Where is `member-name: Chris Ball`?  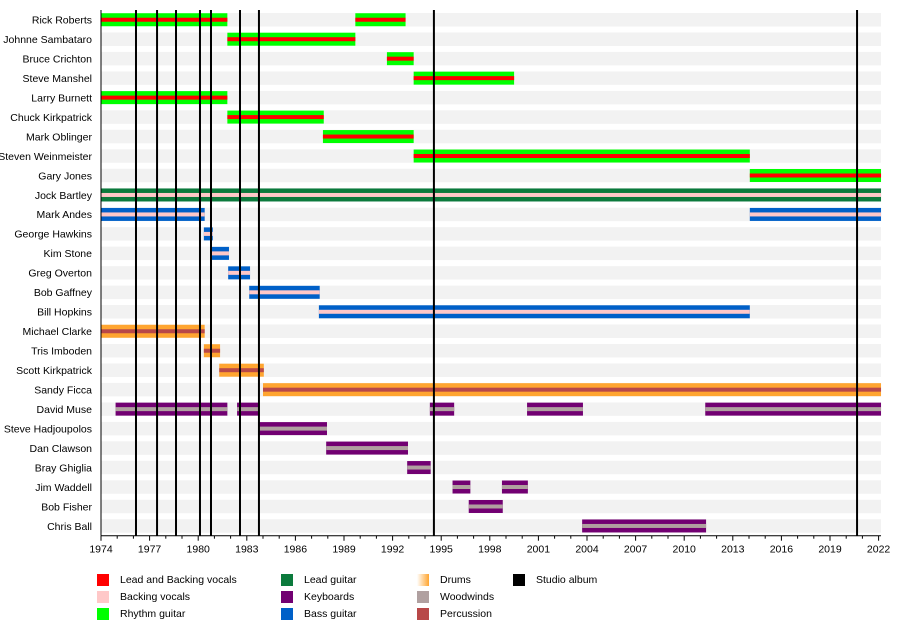 member-name: Chris Ball is located at coordinates (69, 527).